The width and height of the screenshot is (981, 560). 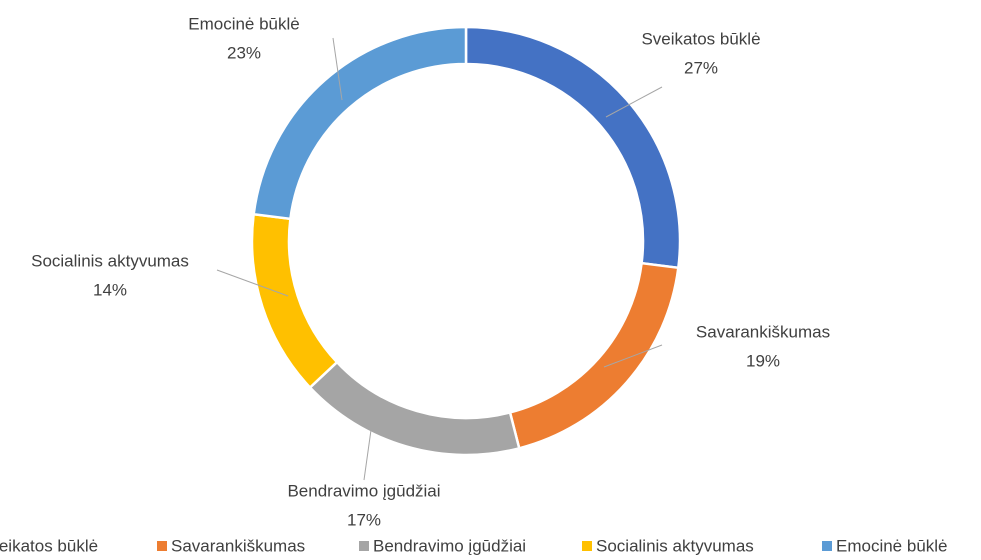 I want to click on legend-label: Savarankiškumas, so click(x=238, y=545).